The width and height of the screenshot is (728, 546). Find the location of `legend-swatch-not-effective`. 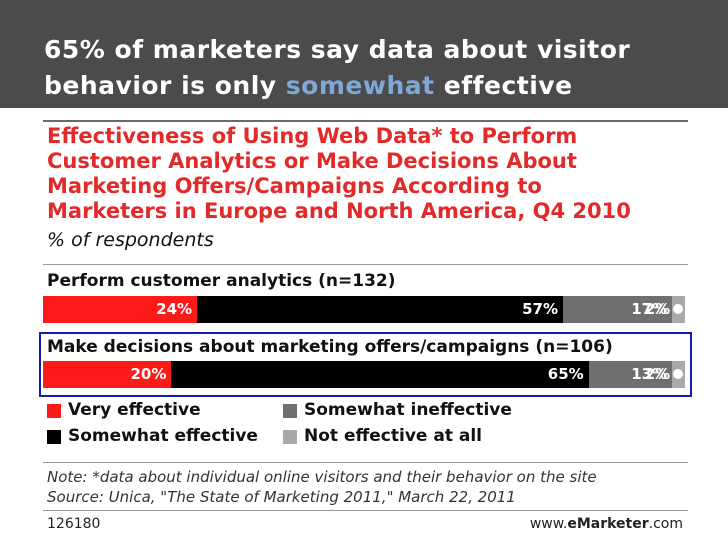

legend-swatch-not-effective is located at coordinates (290, 437).